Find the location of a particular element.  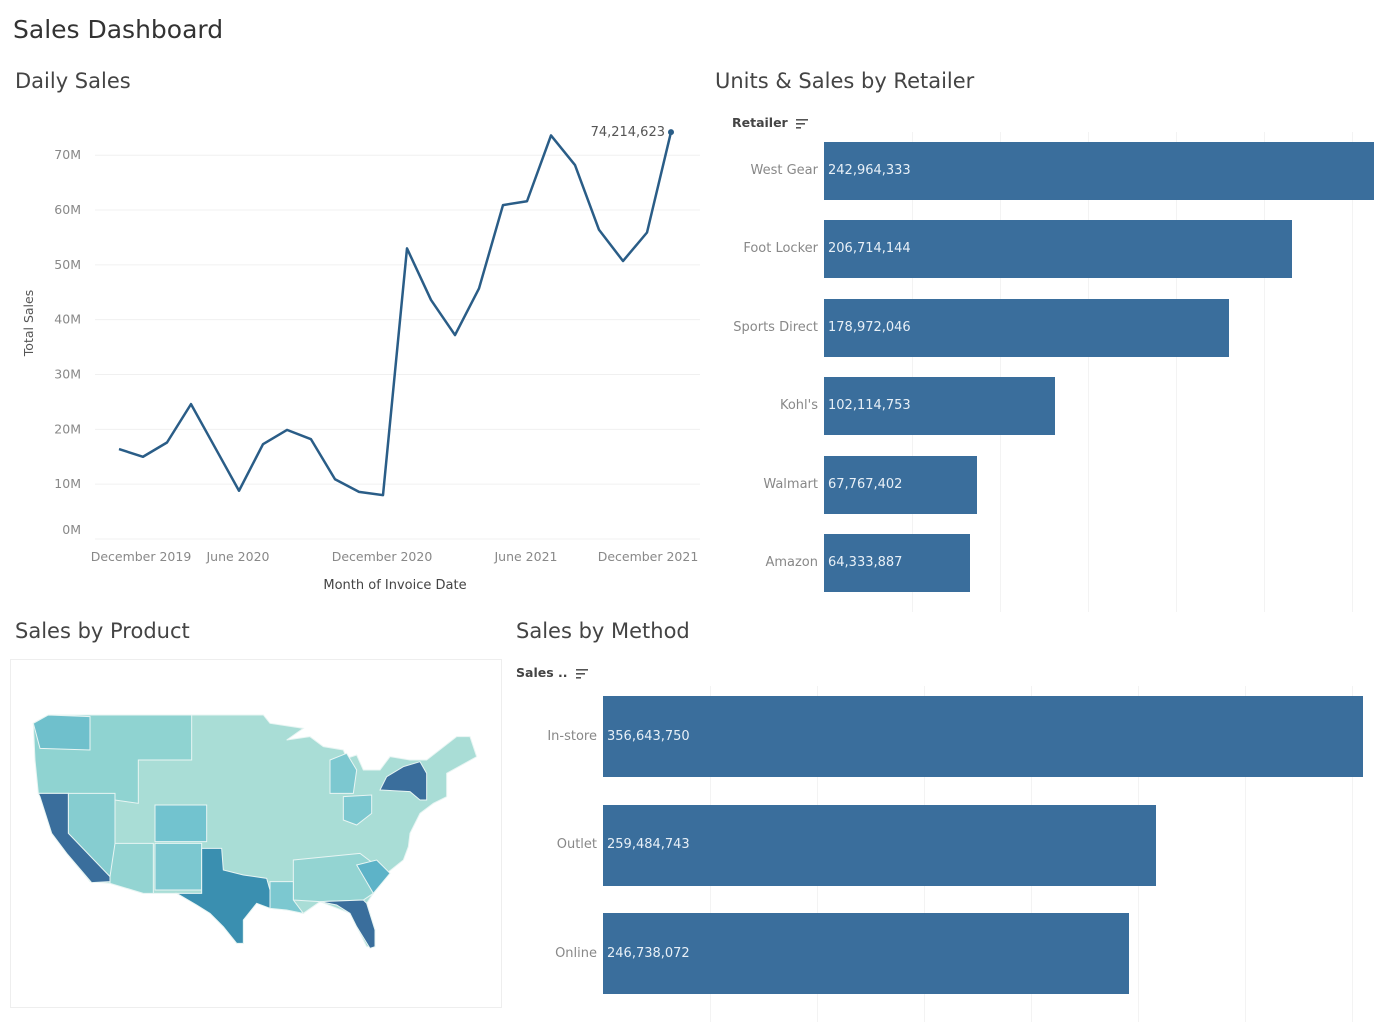

category-label: Outlet is located at coordinates (576, 844).